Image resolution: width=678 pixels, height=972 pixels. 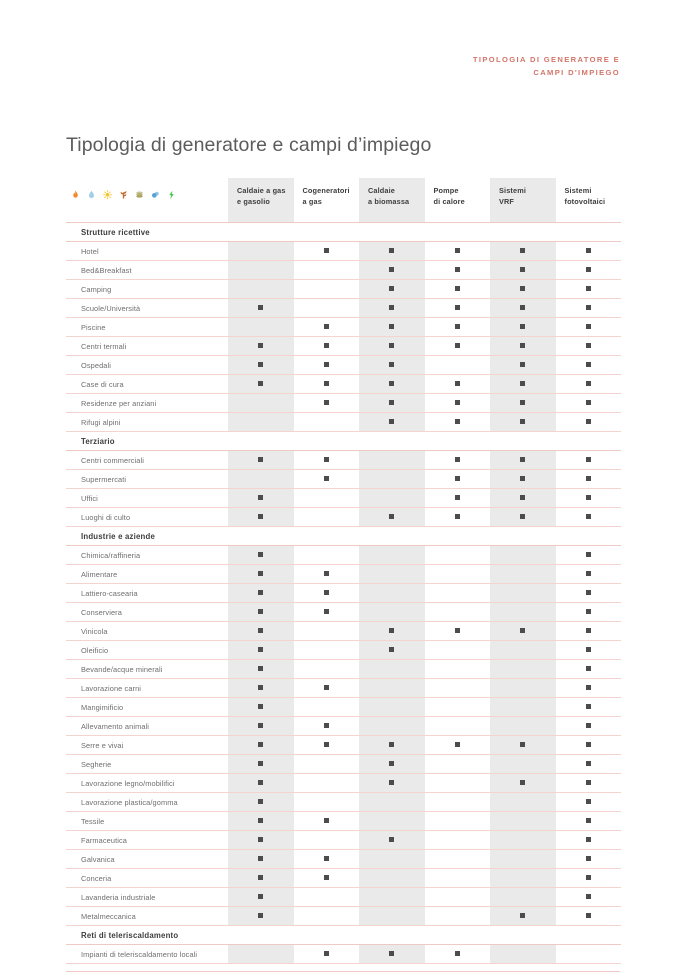 What do you see at coordinates (343, 783) in the screenshot?
I see `table-row: Lavorazione legno/mobilifici` at bounding box center [343, 783].